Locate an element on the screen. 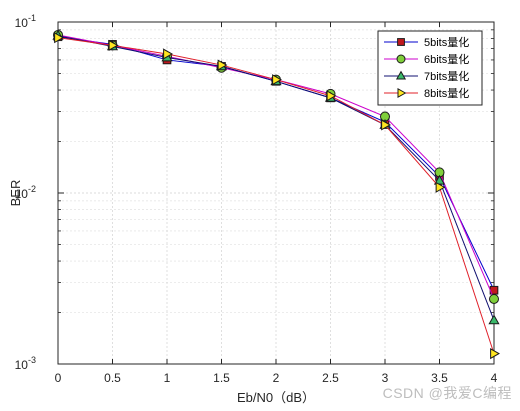 The image size is (520, 411). legend-entry: 8bits量化 is located at coordinates (426, 93).